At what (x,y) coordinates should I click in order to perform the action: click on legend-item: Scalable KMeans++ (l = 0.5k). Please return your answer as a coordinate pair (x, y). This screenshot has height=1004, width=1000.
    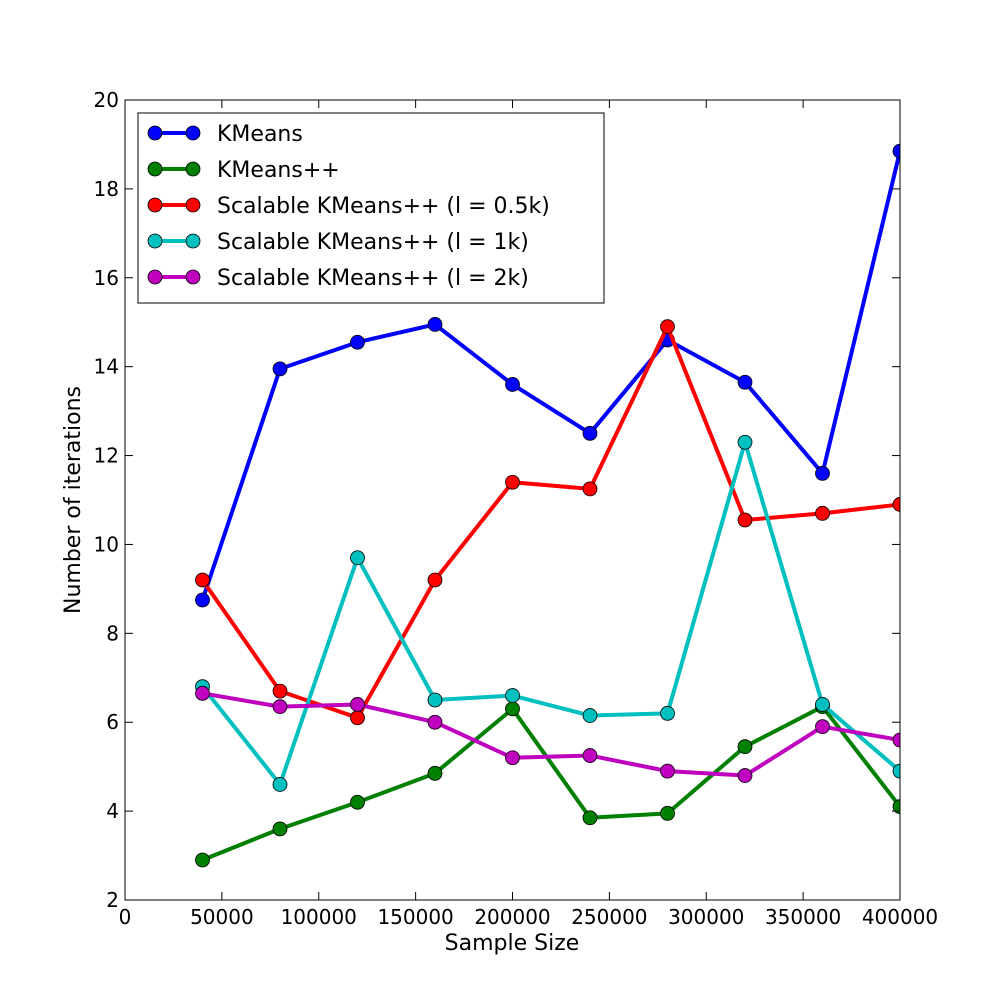
    Looking at the image, I should click on (348, 206).